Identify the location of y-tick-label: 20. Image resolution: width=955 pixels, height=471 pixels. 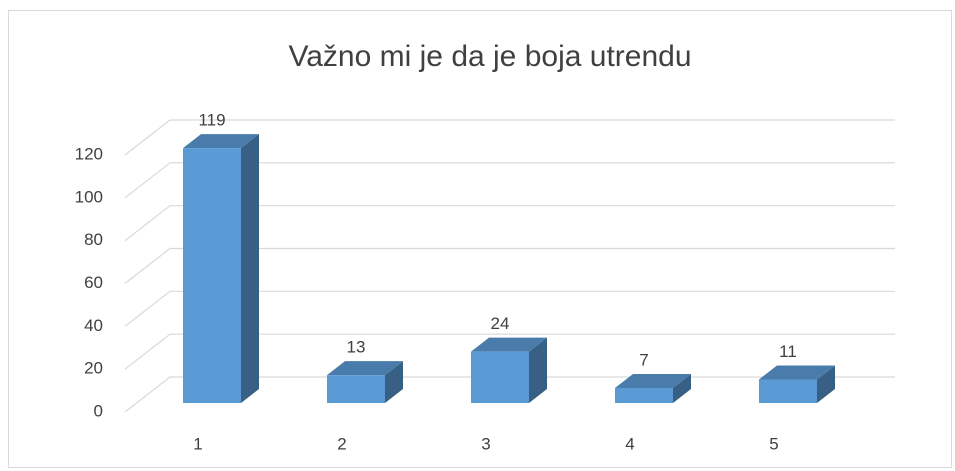
(93, 368).